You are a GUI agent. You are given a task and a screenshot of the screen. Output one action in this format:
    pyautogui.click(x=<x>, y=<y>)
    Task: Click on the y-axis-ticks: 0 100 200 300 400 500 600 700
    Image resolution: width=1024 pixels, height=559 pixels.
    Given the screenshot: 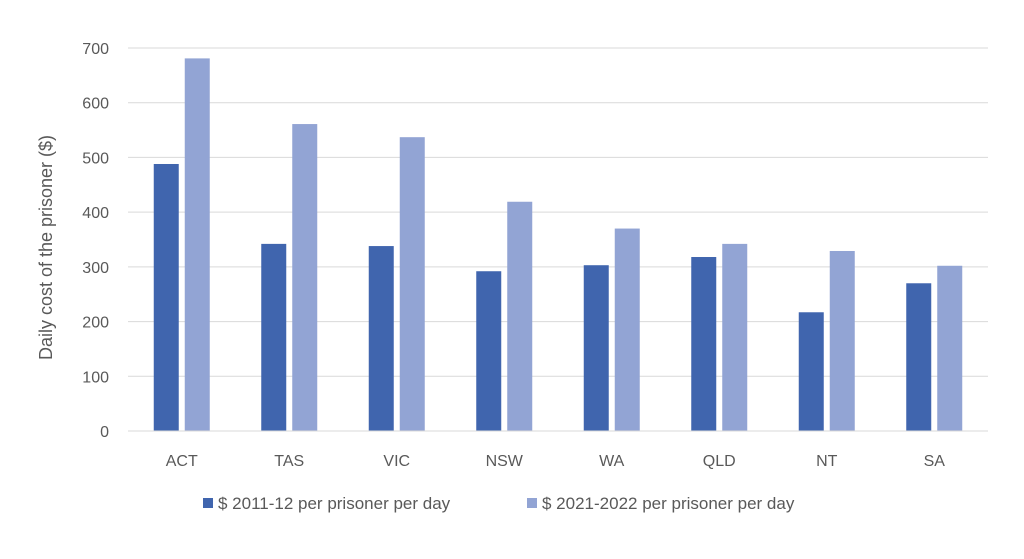 What is the action you would take?
    pyautogui.click(x=95, y=241)
    